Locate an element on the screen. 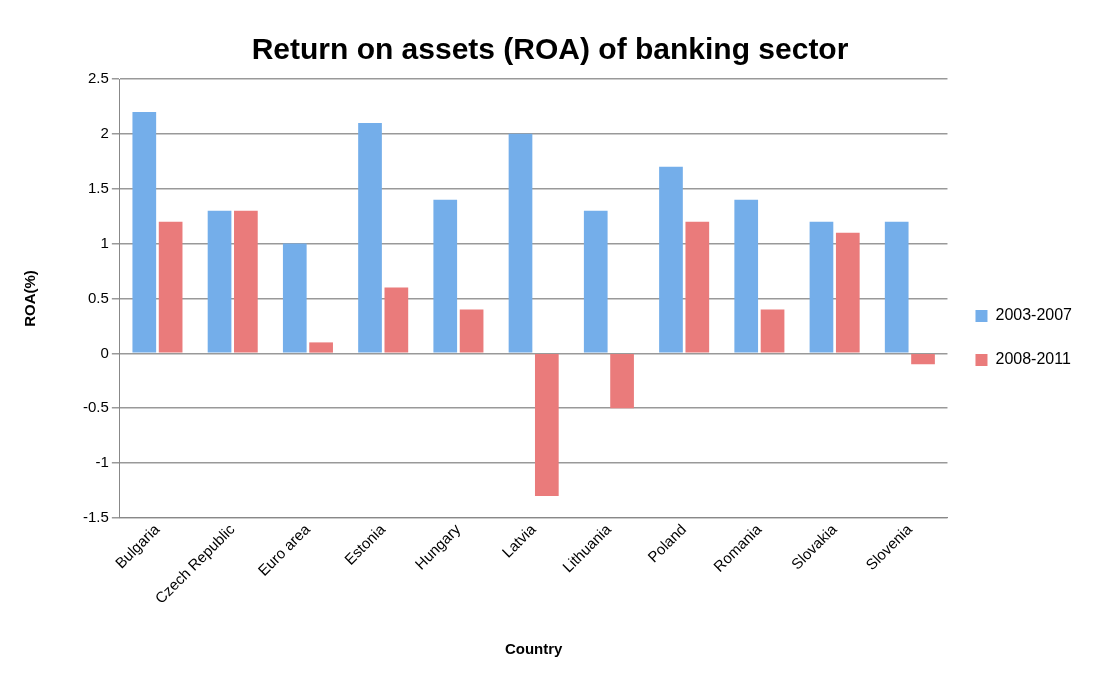 This screenshot has height=677, width=1100. y-tick-label: 0 is located at coordinates (104, 352).